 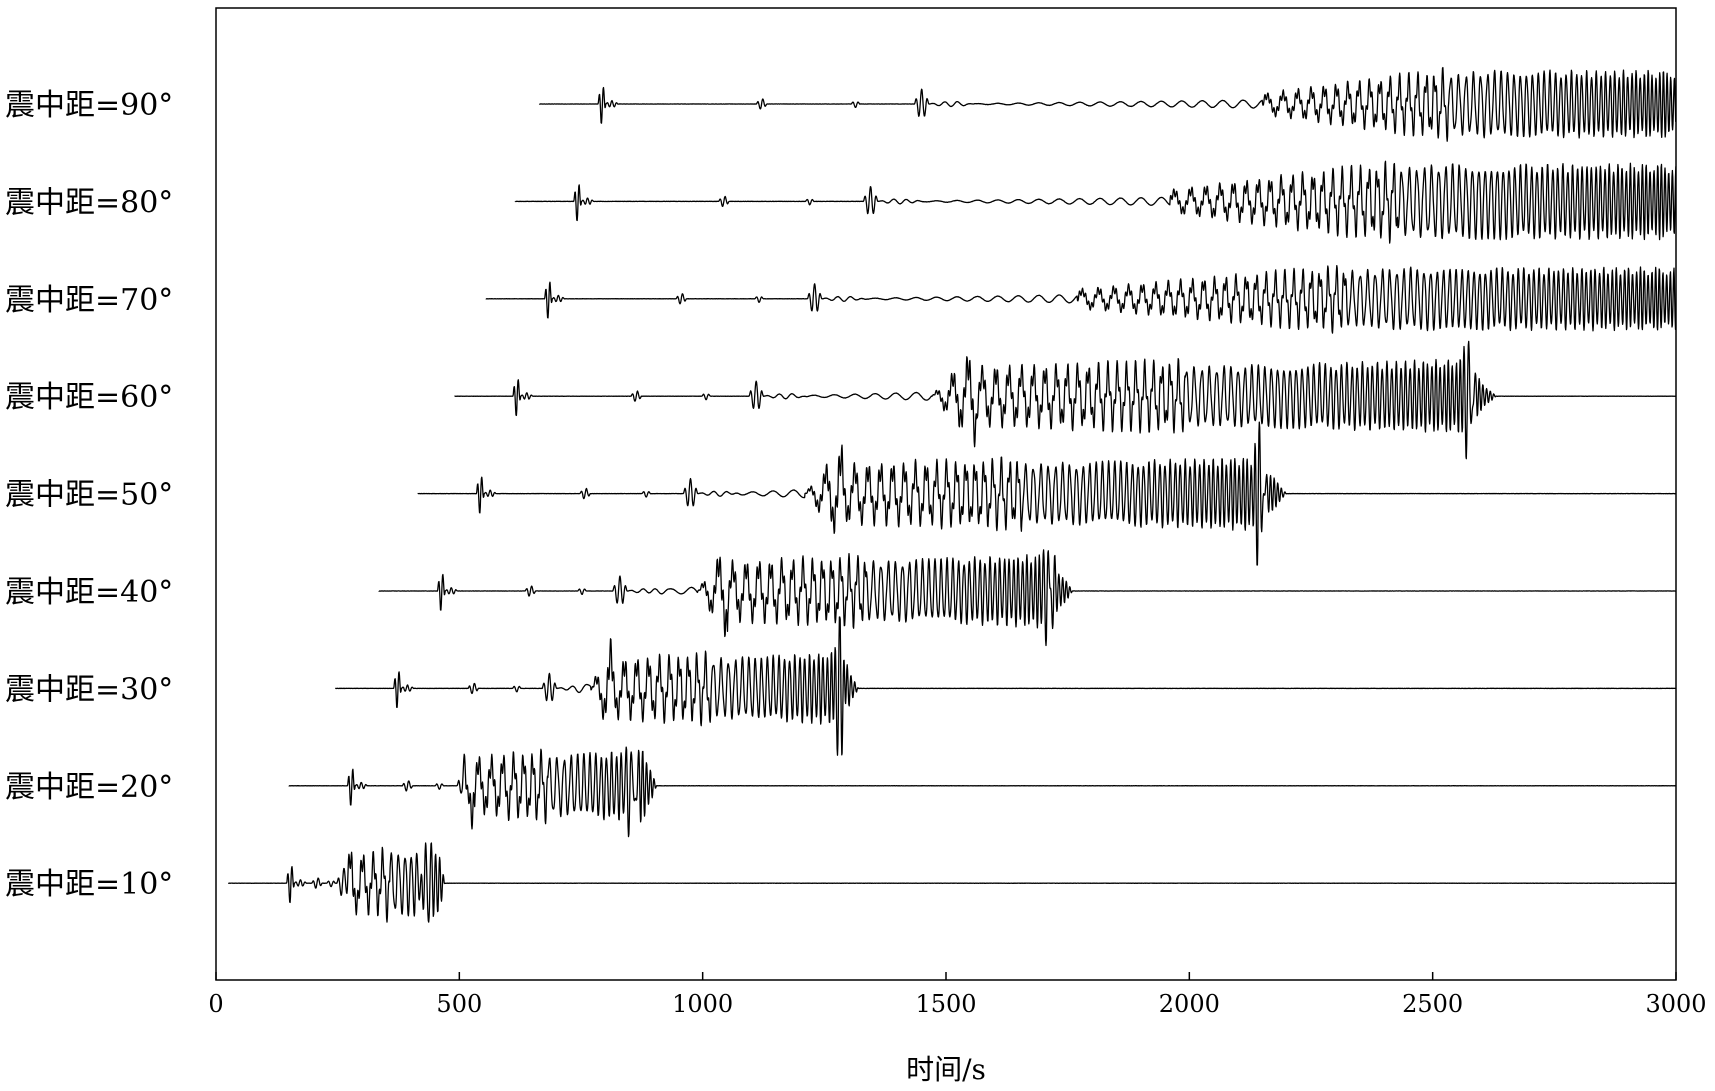 What do you see at coordinates (215, 1004) in the screenshot?
I see `x-tick-label-0: 0` at bounding box center [215, 1004].